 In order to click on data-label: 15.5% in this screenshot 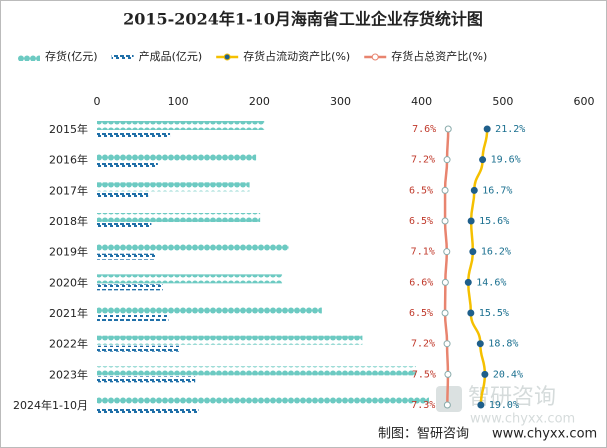, I will do `click(494, 313)`.